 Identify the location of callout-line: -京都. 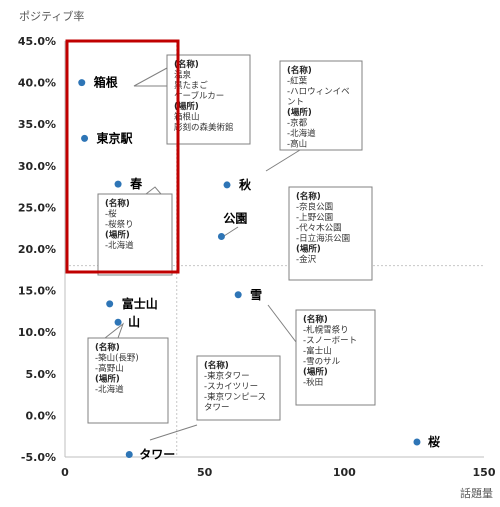
(297, 123).